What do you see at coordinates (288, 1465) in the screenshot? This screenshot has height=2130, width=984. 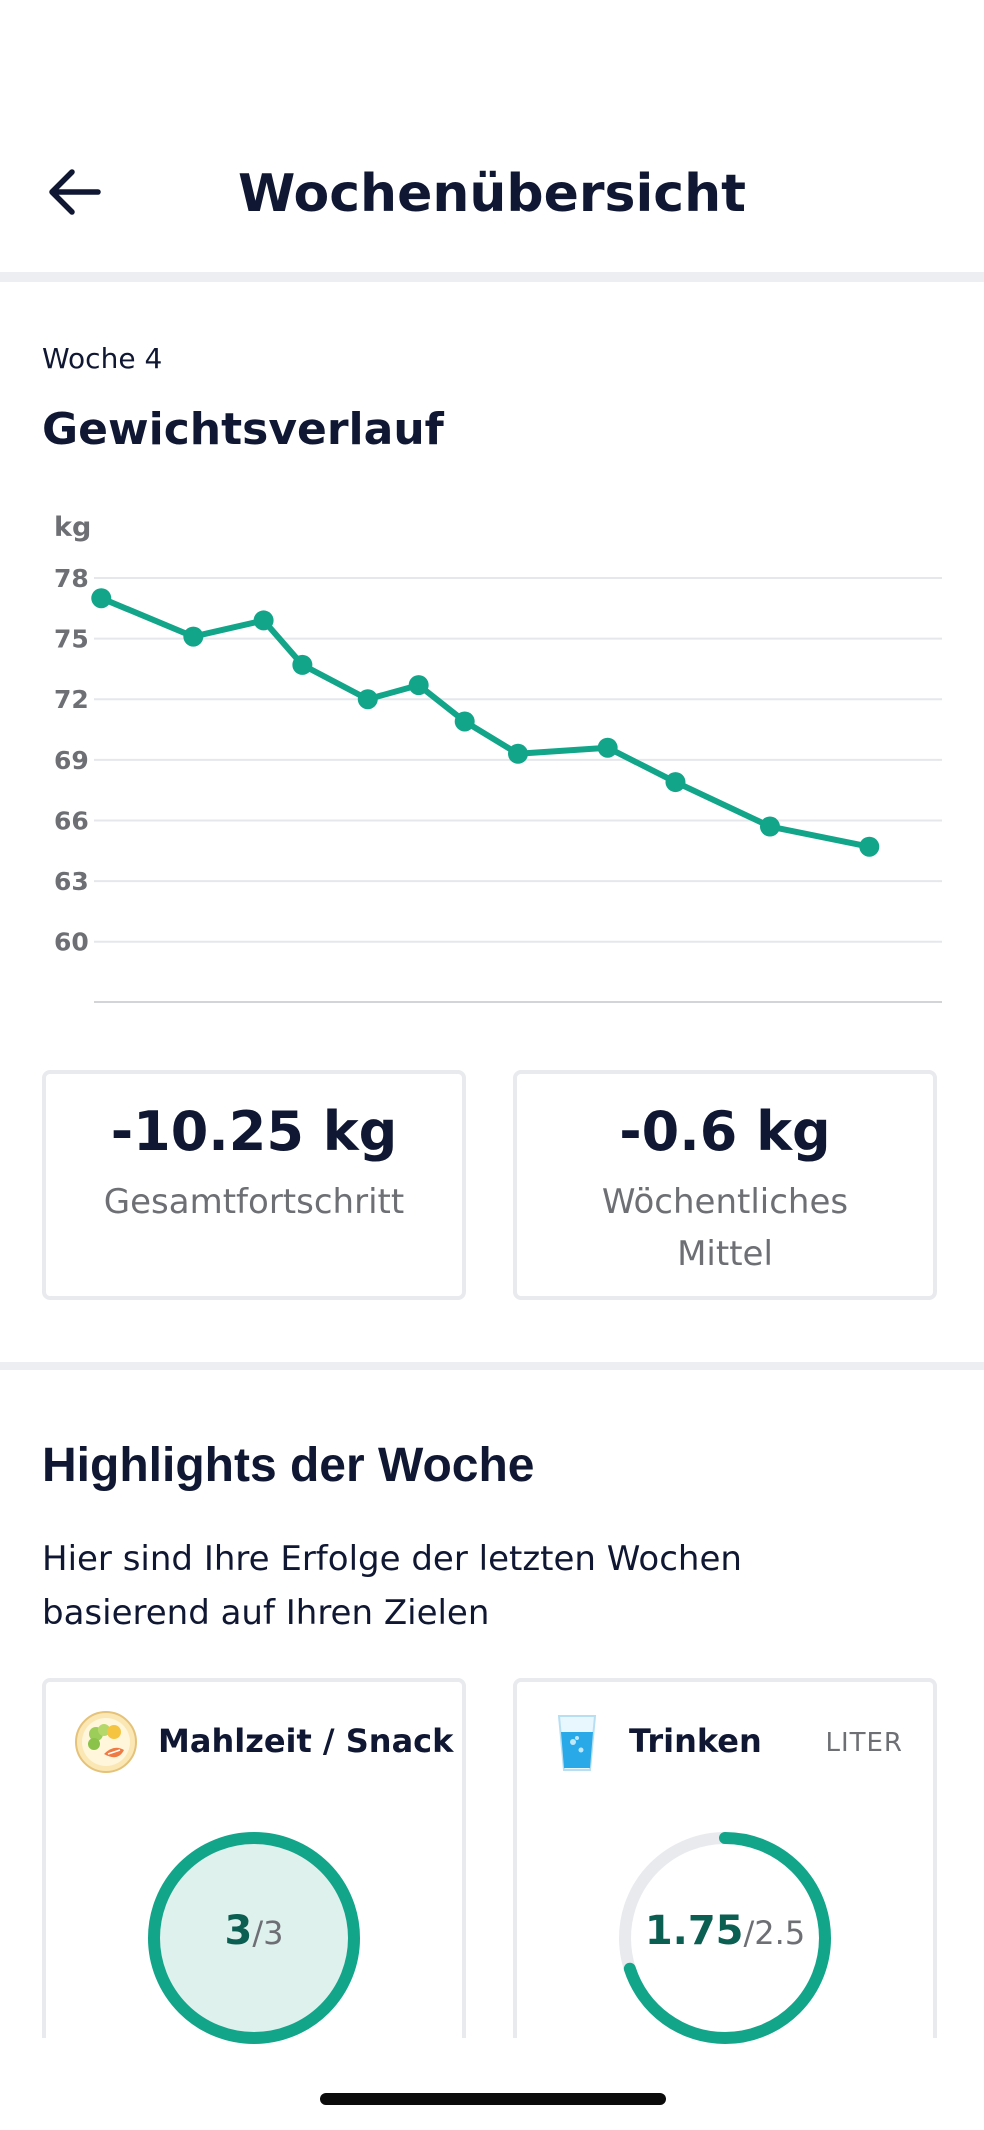 I see `highlights-title: Highlights der Woche` at bounding box center [288, 1465].